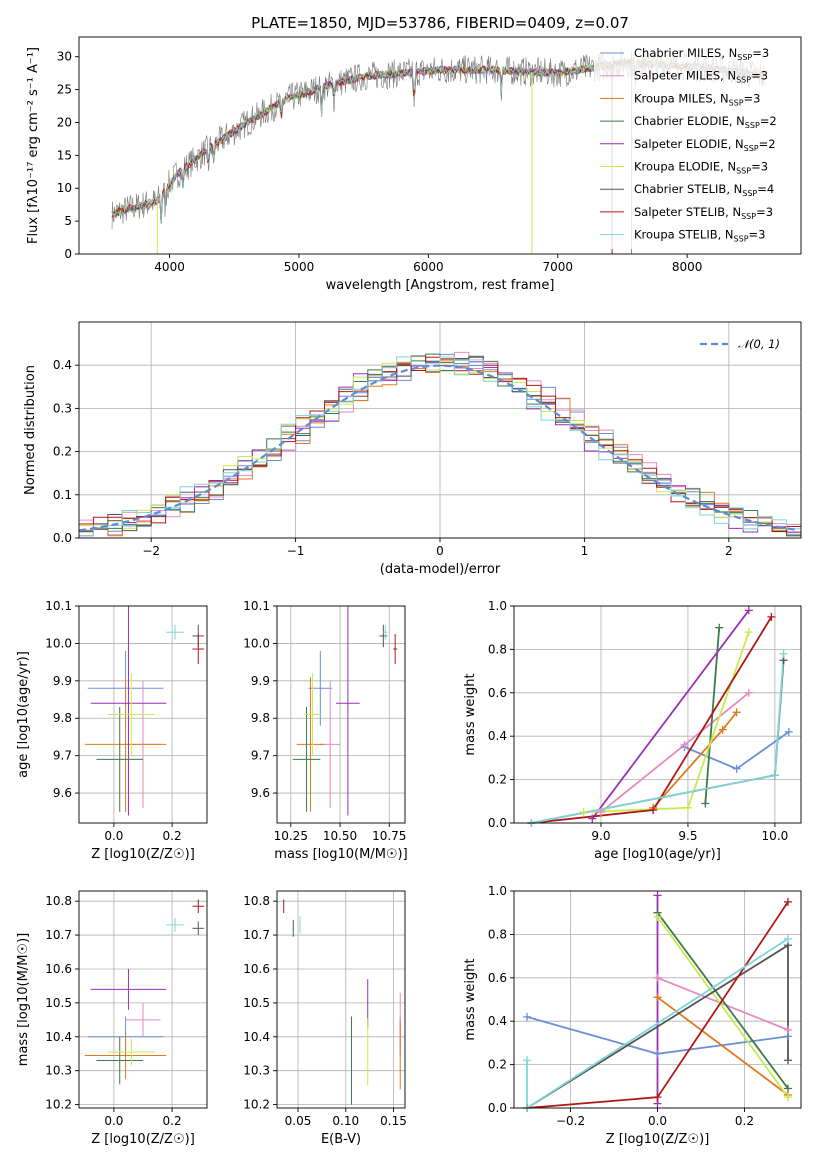 The image size is (819, 1170). What do you see at coordinates (151, 551) in the screenshot?
I see `x-tick-label: −2` at bounding box center [151, 551].